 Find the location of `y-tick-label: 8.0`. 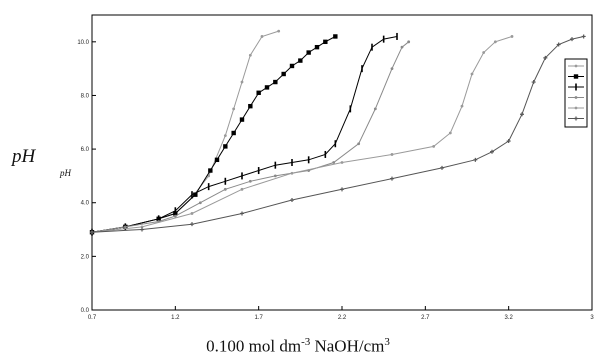

y-tick-label: 8.0 is located at coordinates (85, 96).